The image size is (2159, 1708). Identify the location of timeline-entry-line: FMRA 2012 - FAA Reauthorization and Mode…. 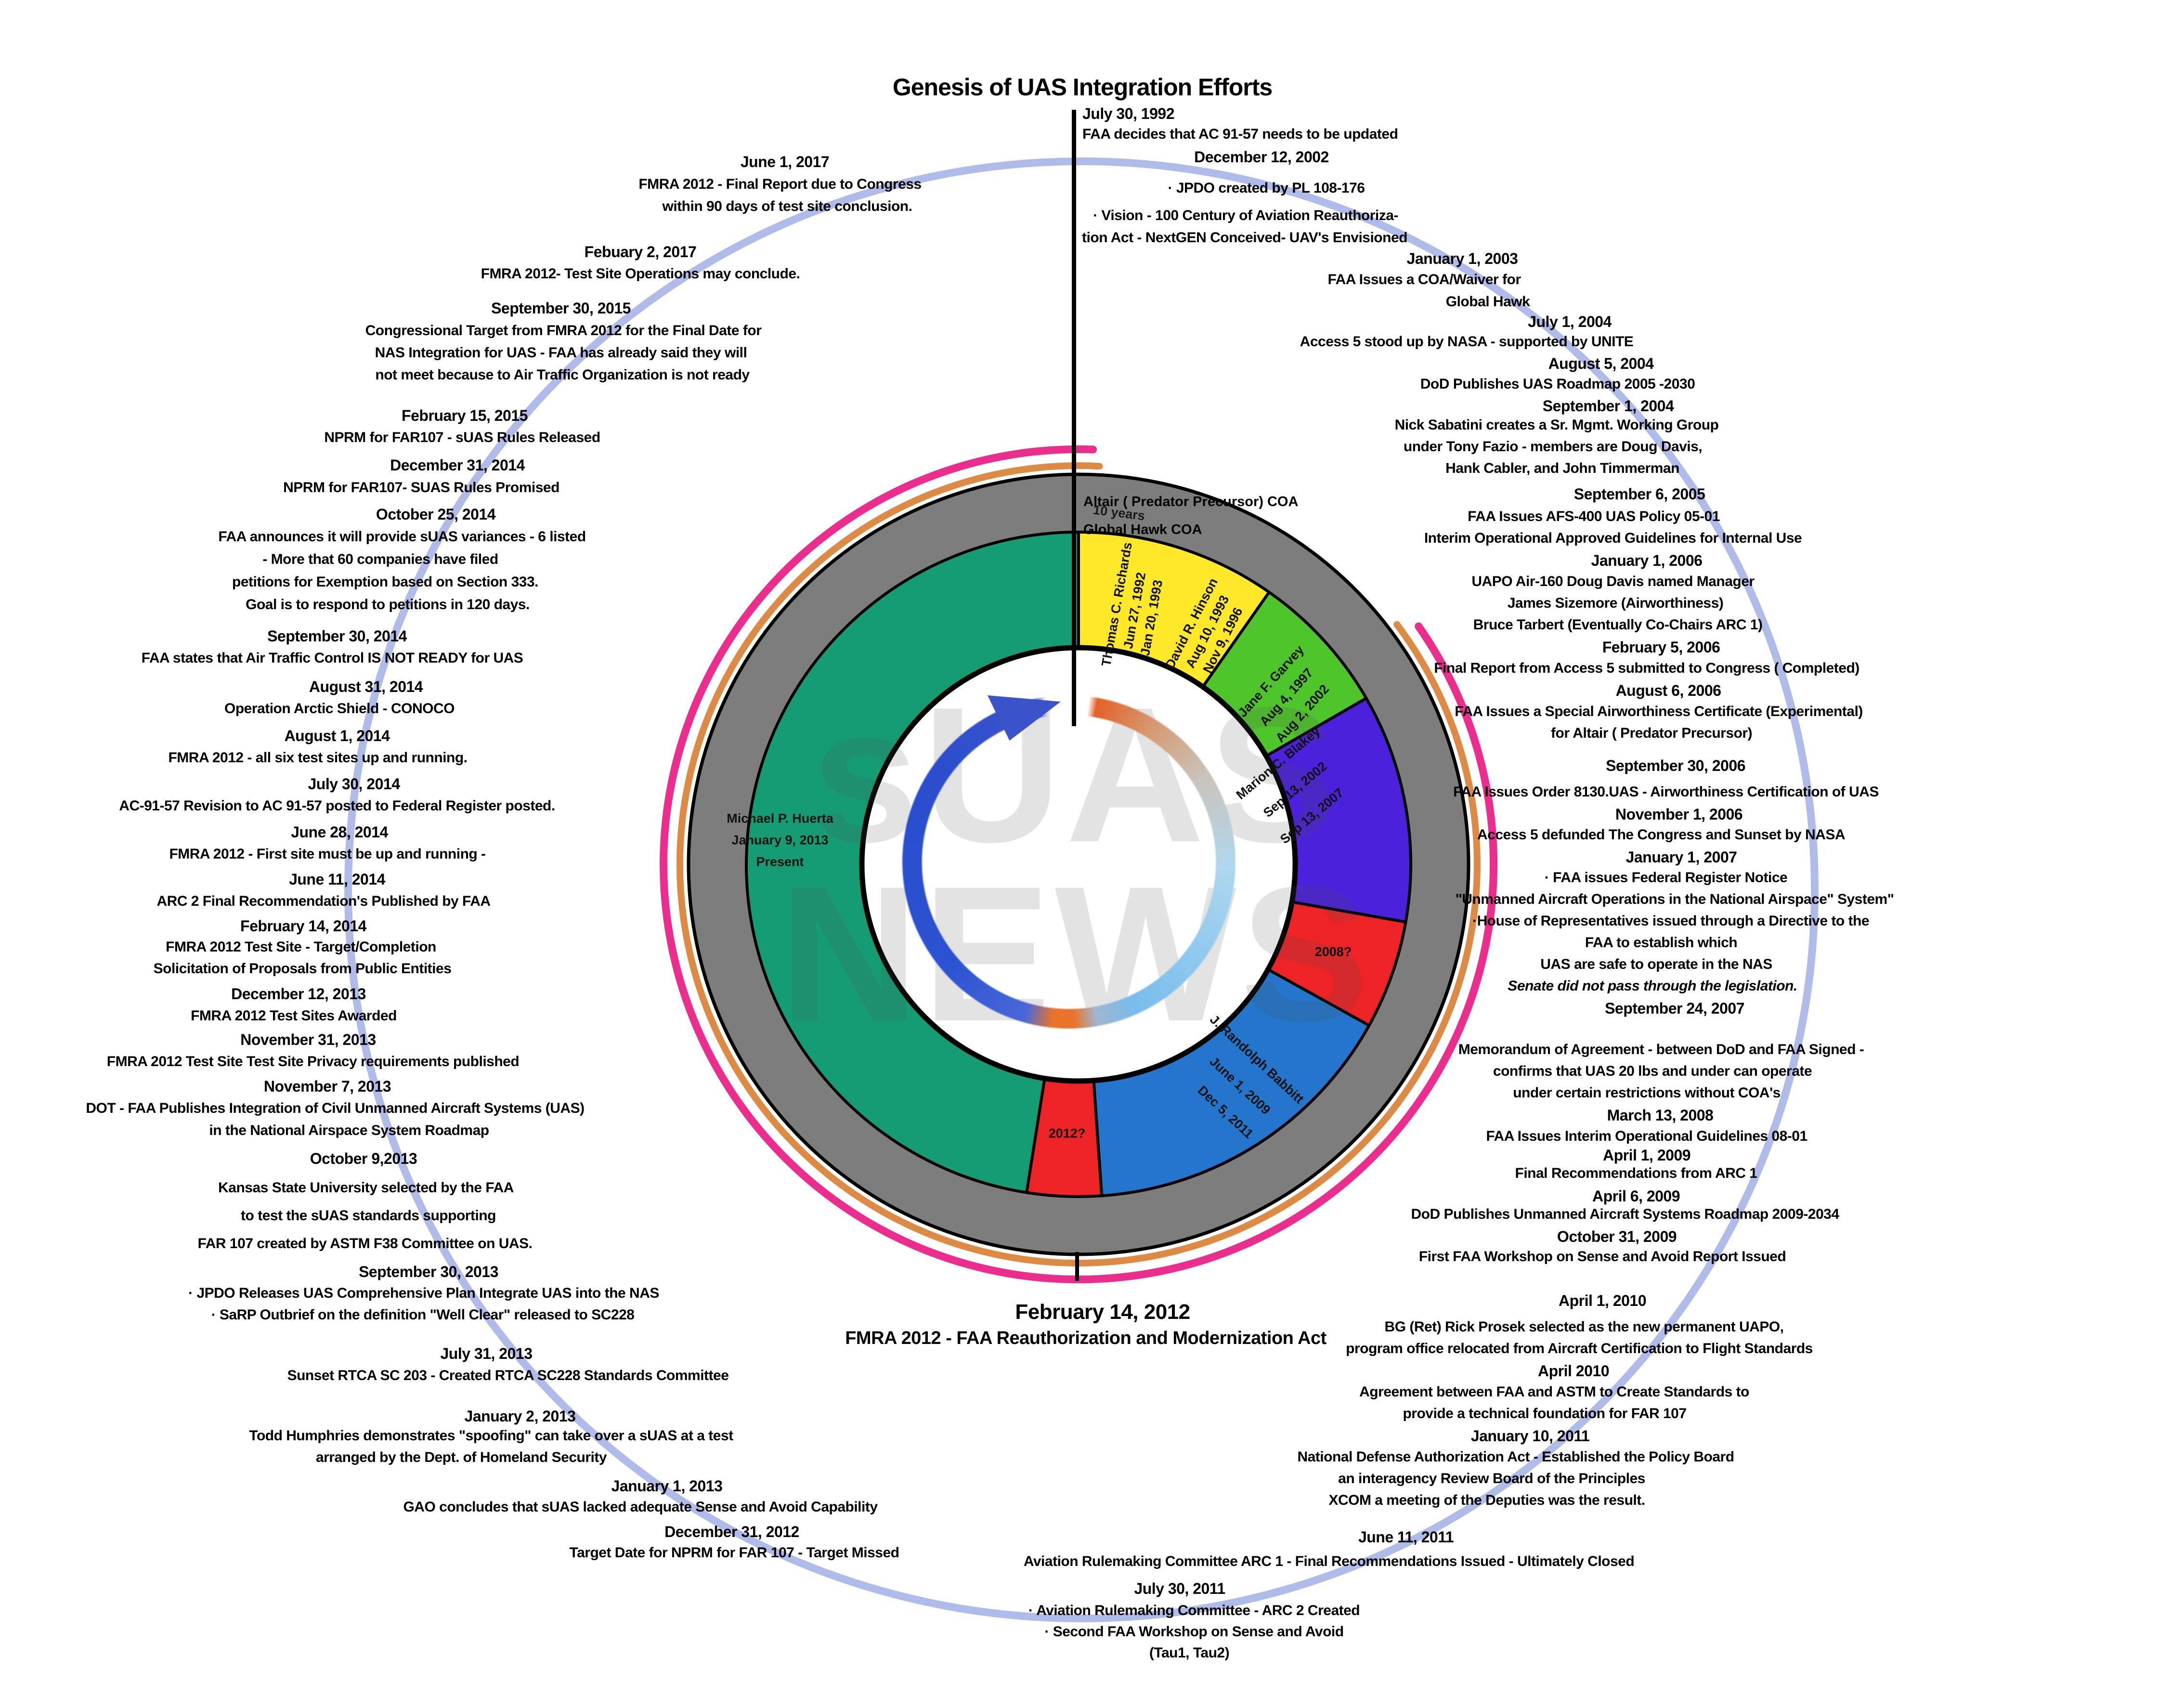
(1086, 1338).